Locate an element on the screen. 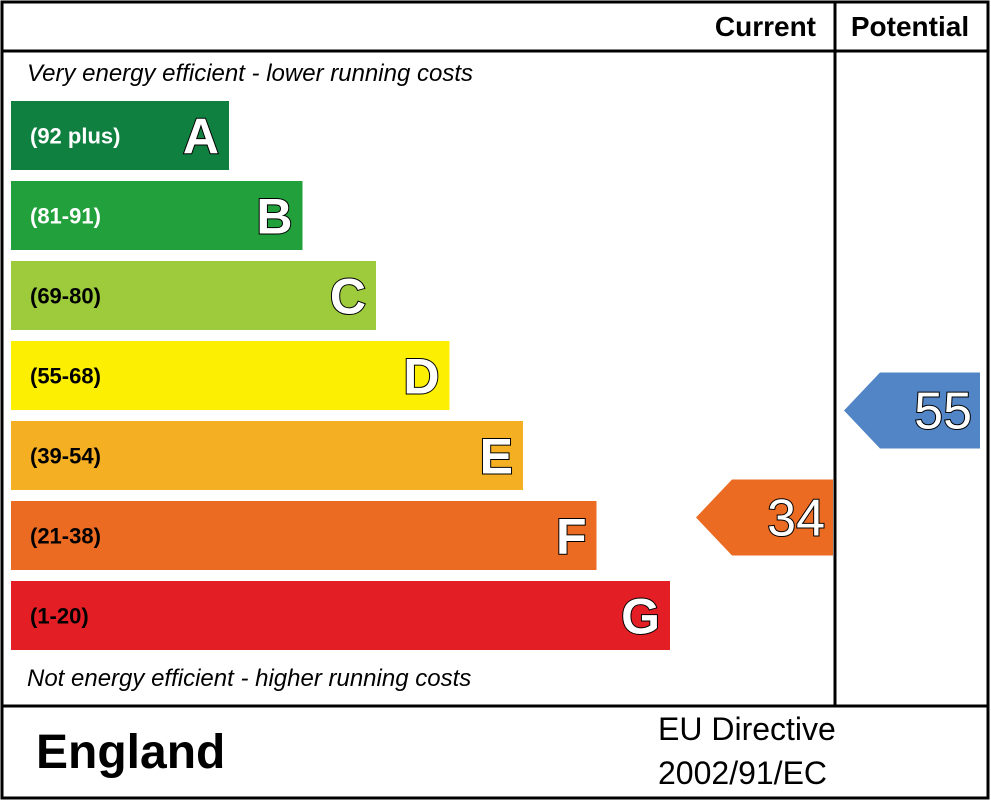  band-bar-f is located at coordinates (304, 535).